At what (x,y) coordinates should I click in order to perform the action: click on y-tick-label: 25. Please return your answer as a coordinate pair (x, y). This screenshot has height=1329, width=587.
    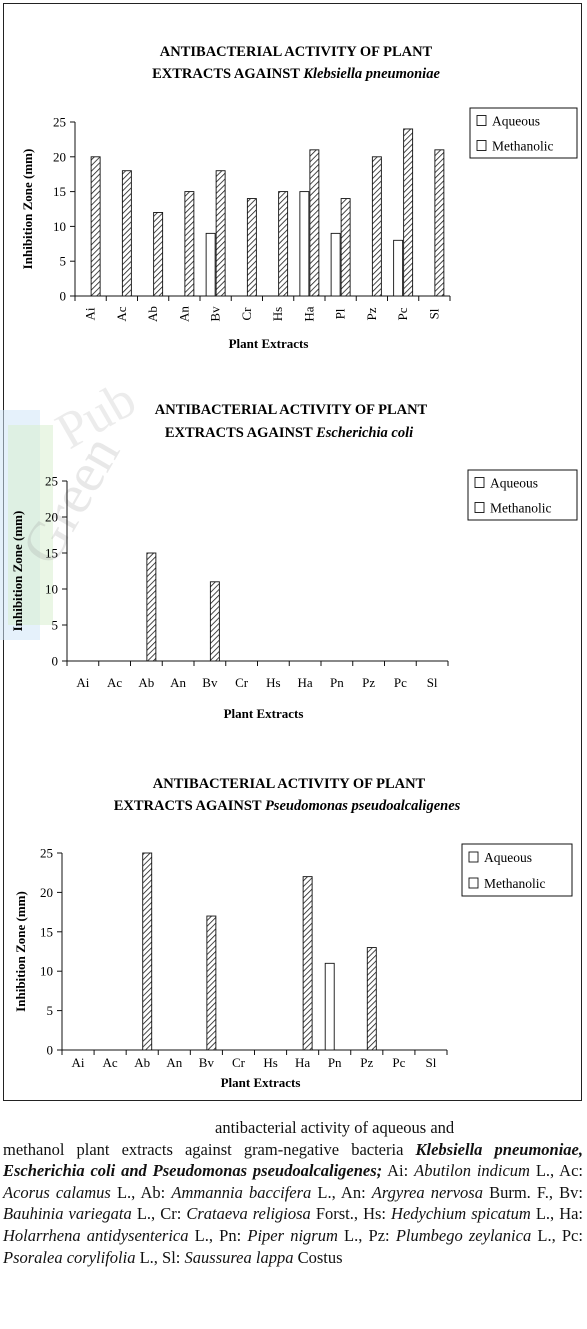
    Looking at the image, I should click on (59, 122).